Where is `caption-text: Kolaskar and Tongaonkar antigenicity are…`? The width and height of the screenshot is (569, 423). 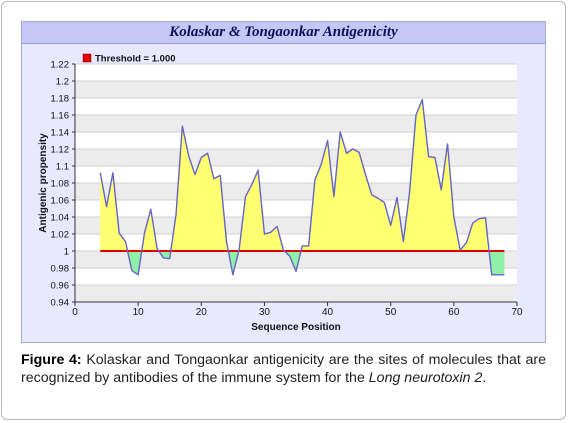
caption-text: Kolaskar and Tongaonkar antigenicity are… is located at coordinates (283, 369).